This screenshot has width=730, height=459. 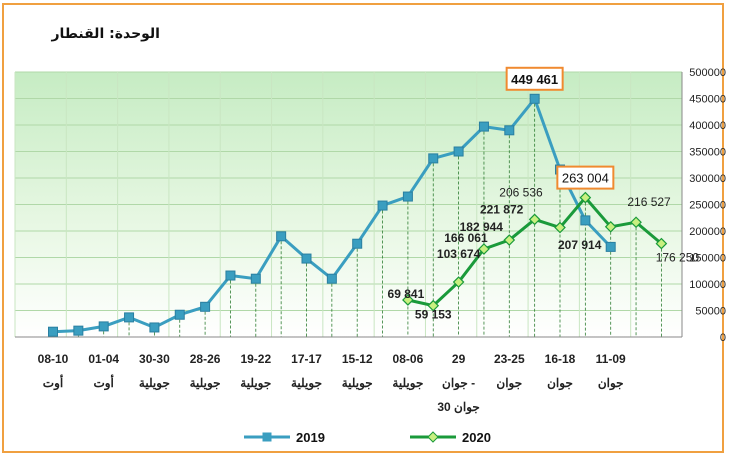 I want to click on legend-label-2020: 2020, so click(x=476, y=437).